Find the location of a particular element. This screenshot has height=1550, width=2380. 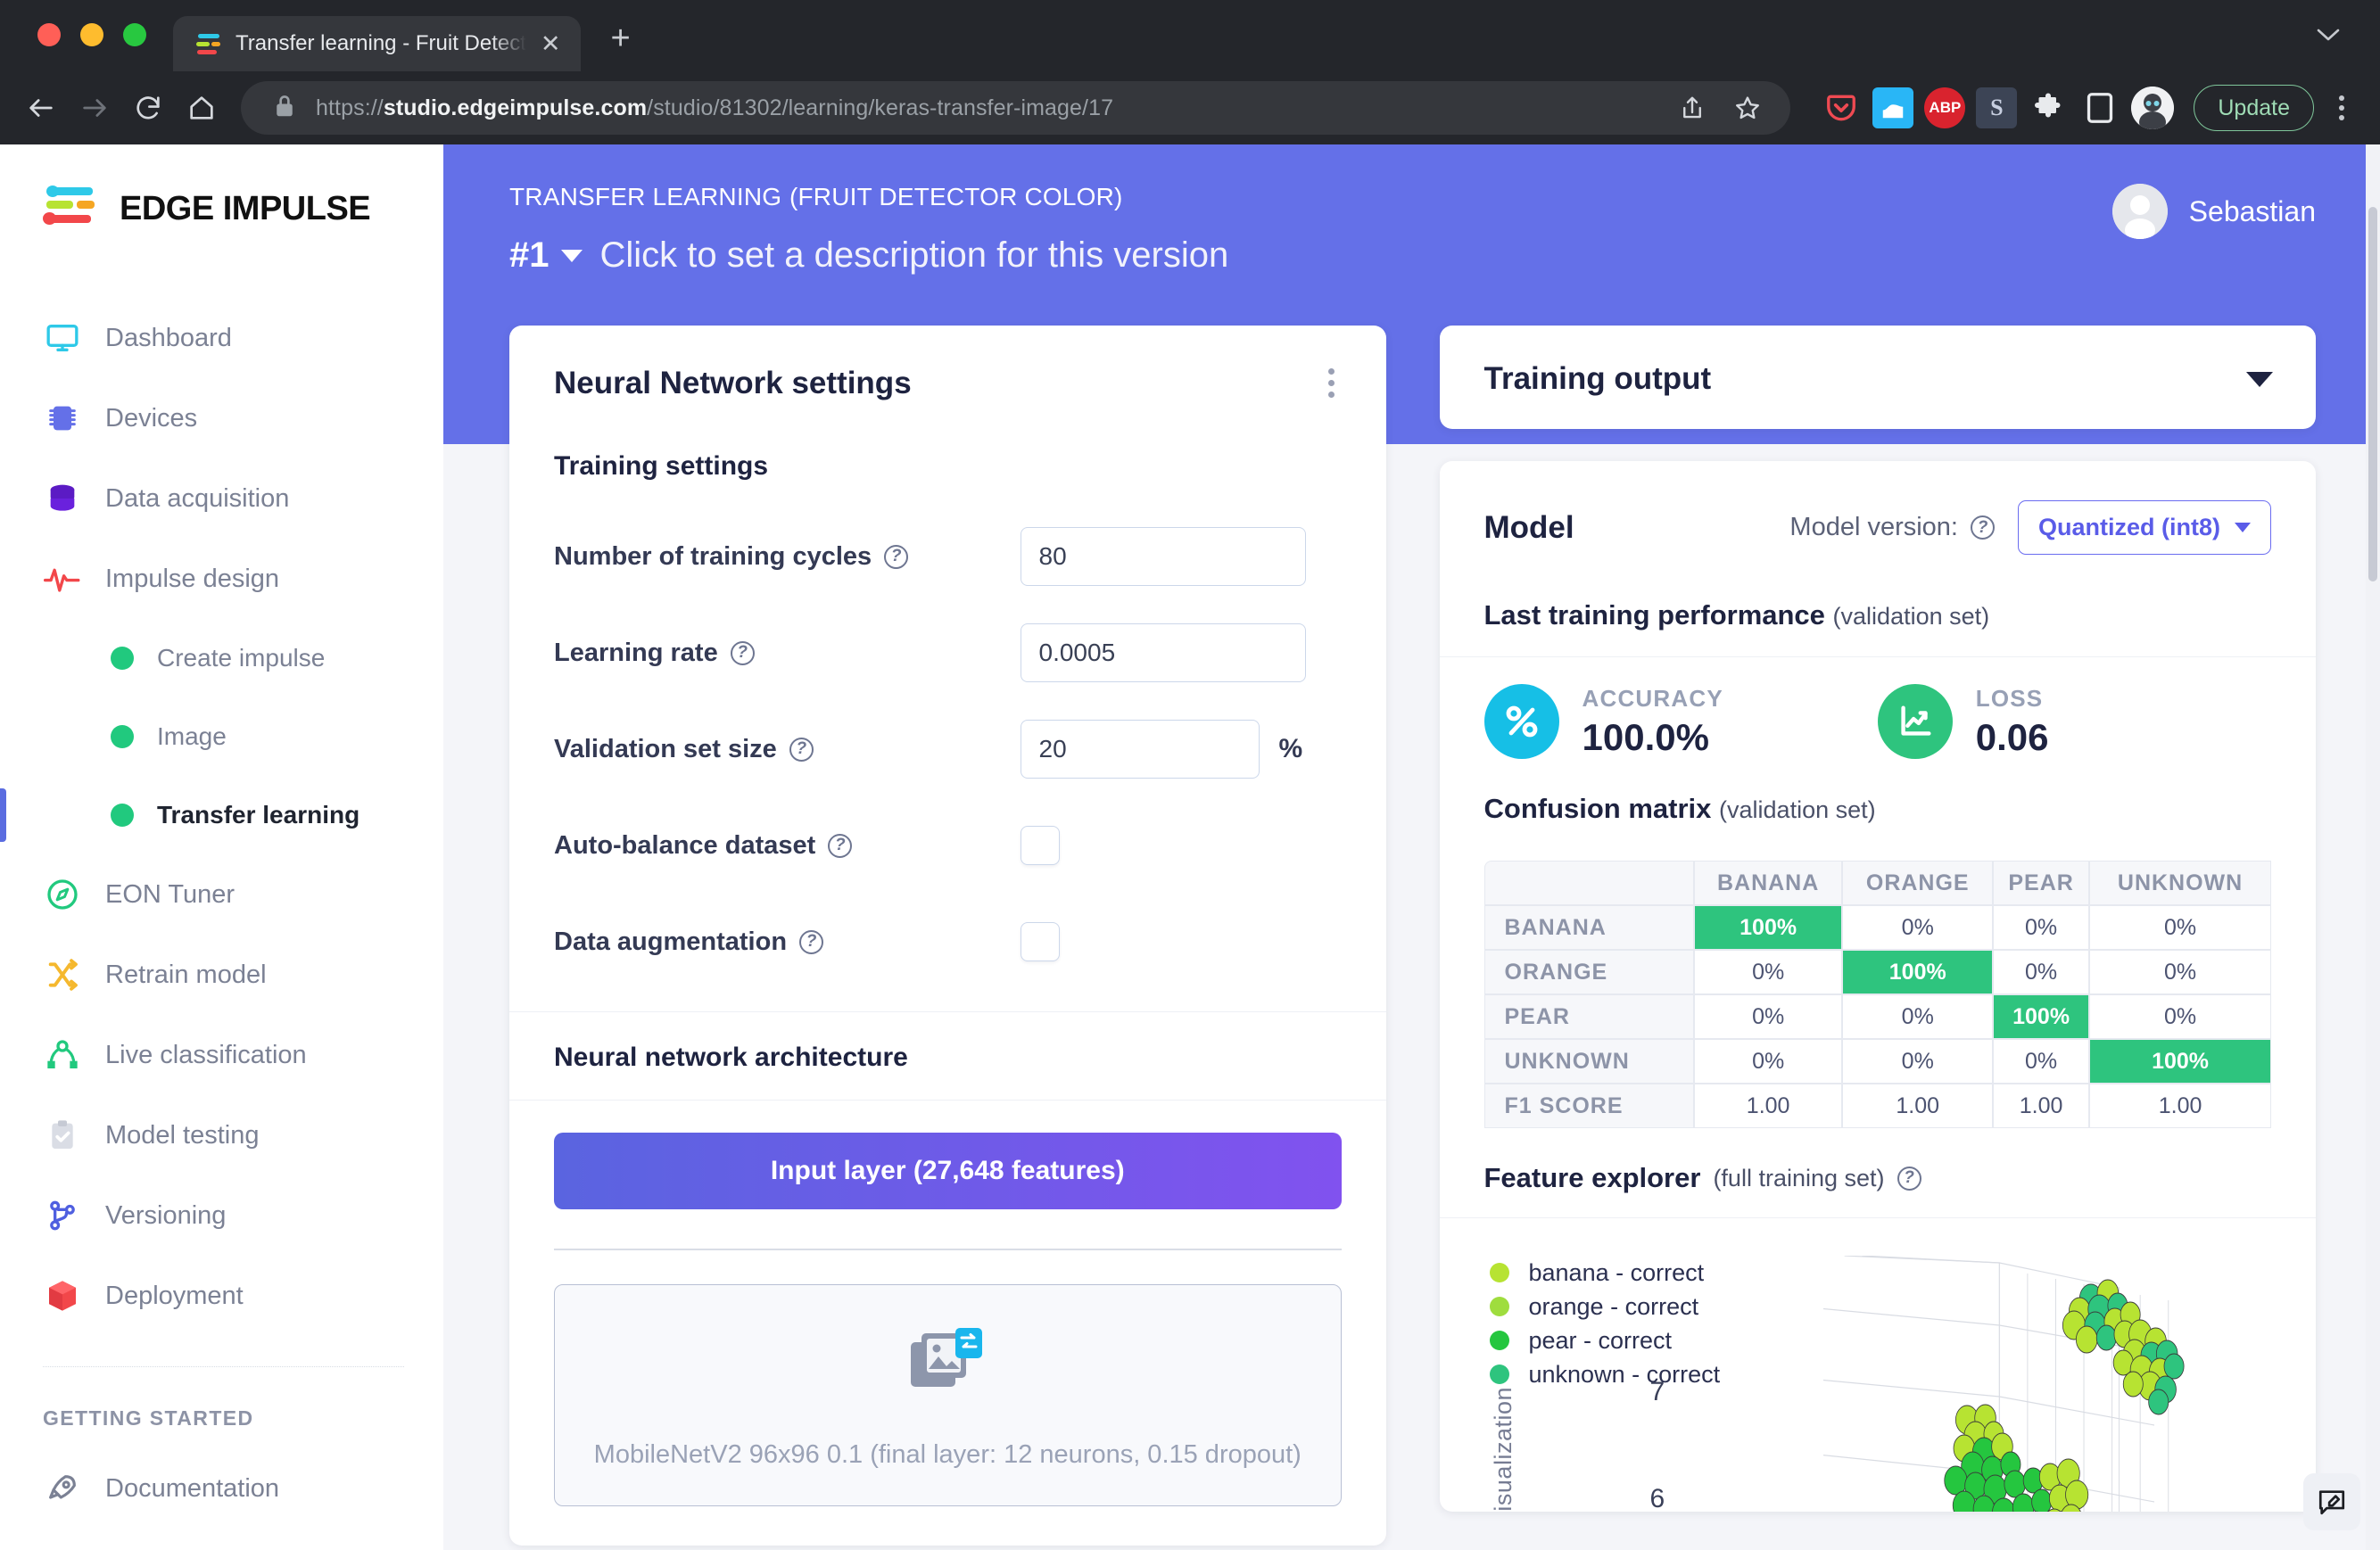

validation-set-size-input is located at coordinates (1140, 750).